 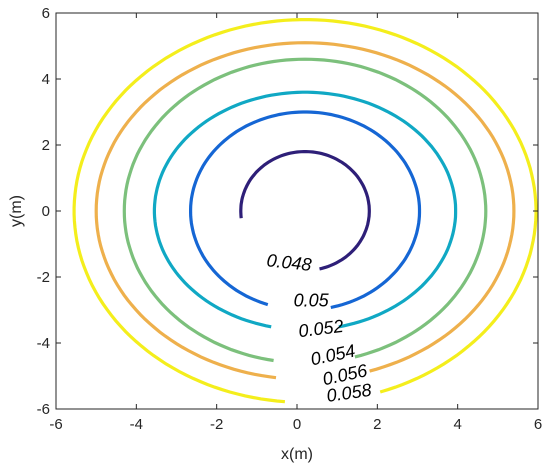 I want to click on contour-label-0.048: 0.048, so click(x=289, y=262).